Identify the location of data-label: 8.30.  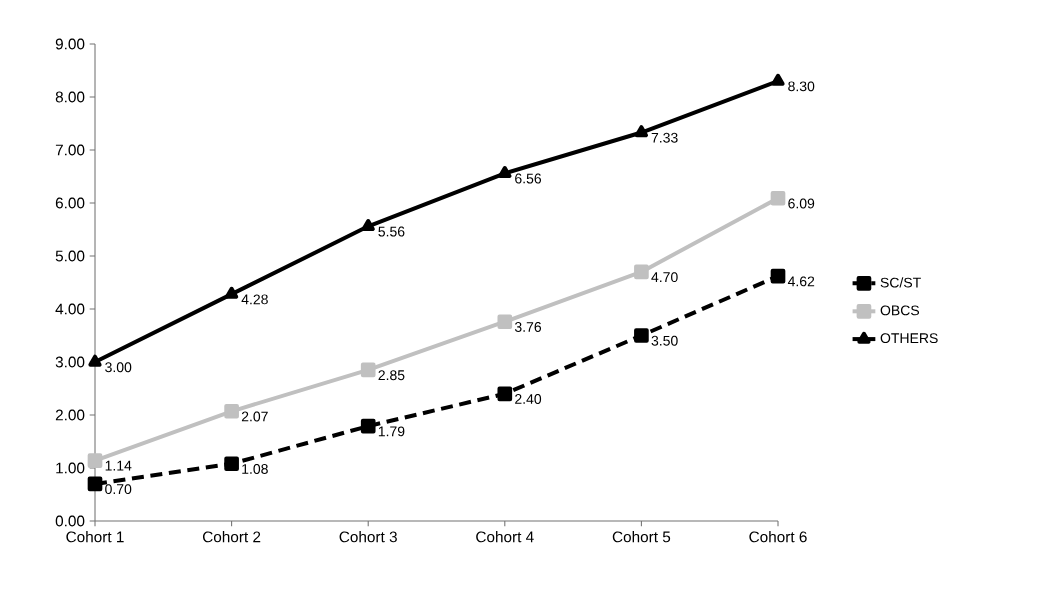
(801, 86).